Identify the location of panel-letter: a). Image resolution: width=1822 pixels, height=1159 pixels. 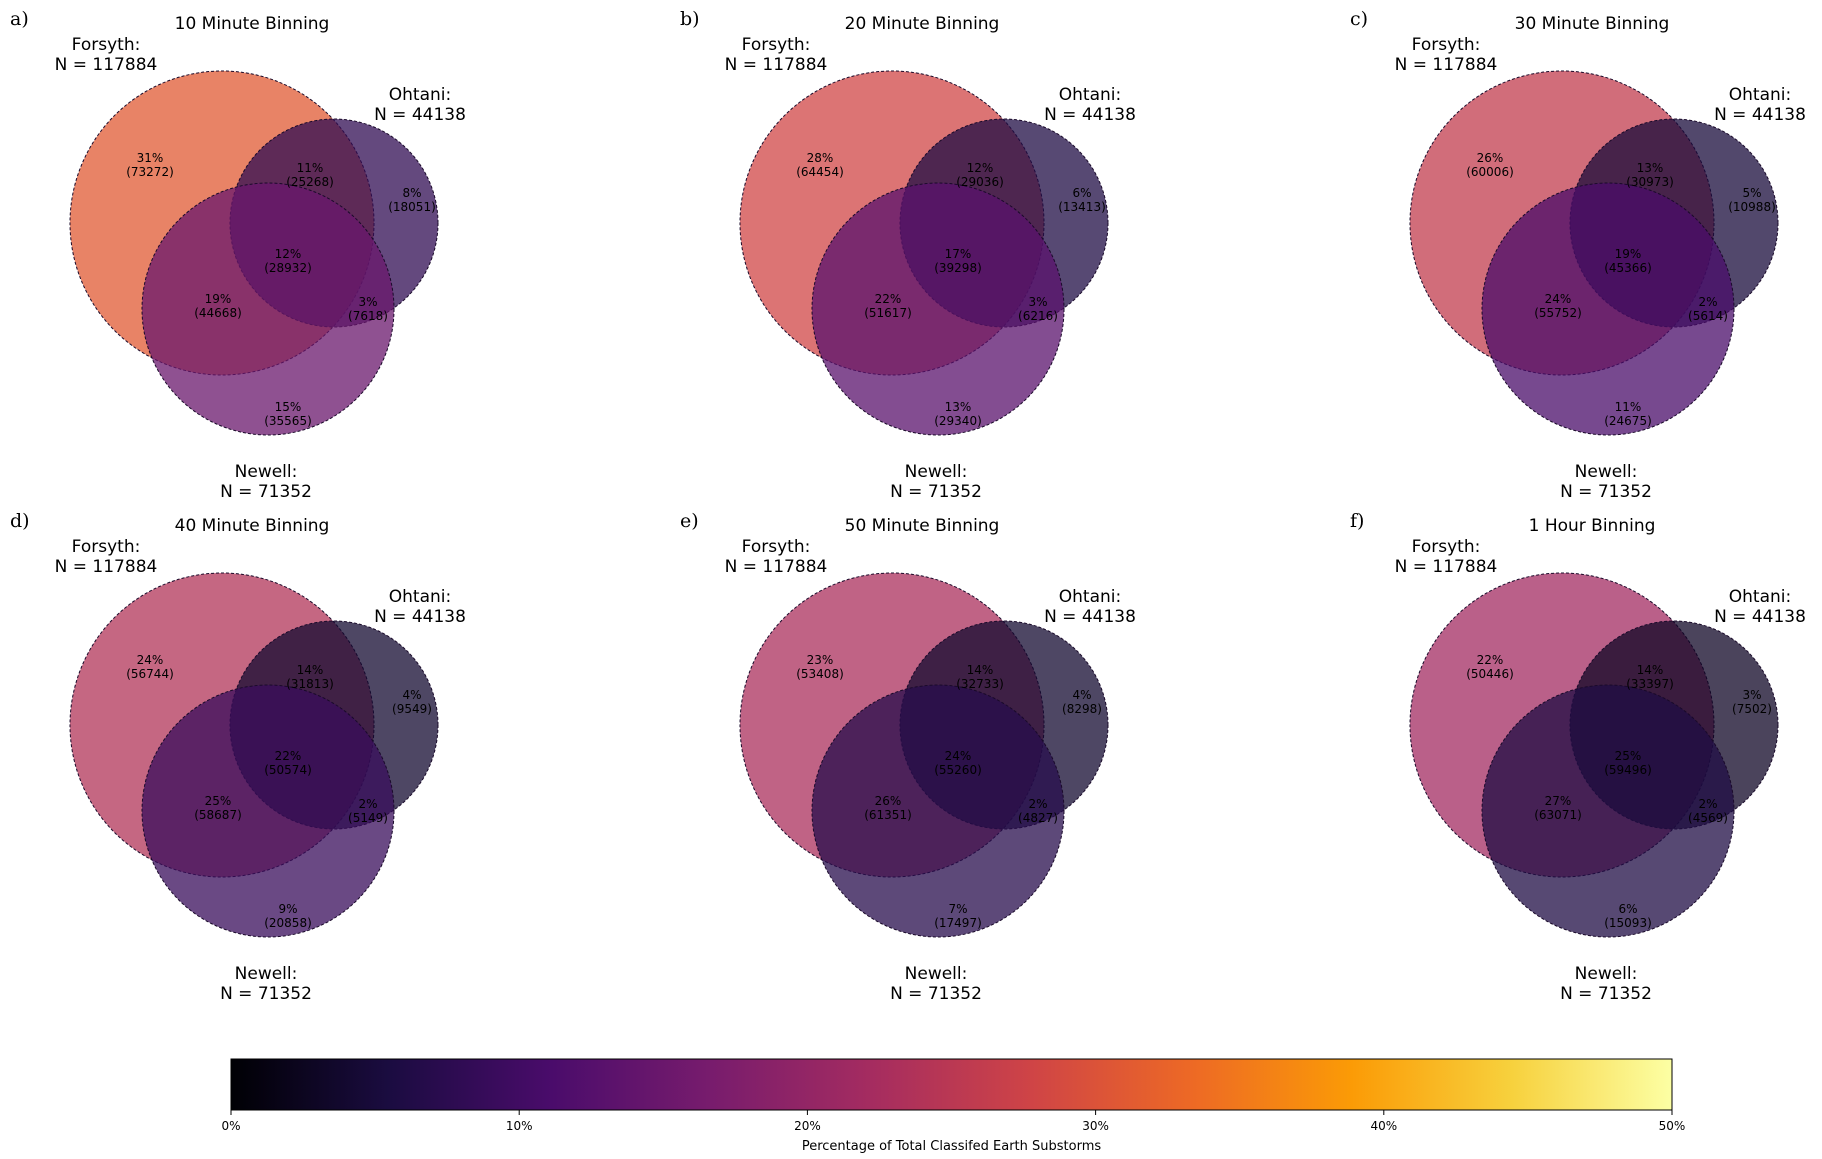
(19, 19).